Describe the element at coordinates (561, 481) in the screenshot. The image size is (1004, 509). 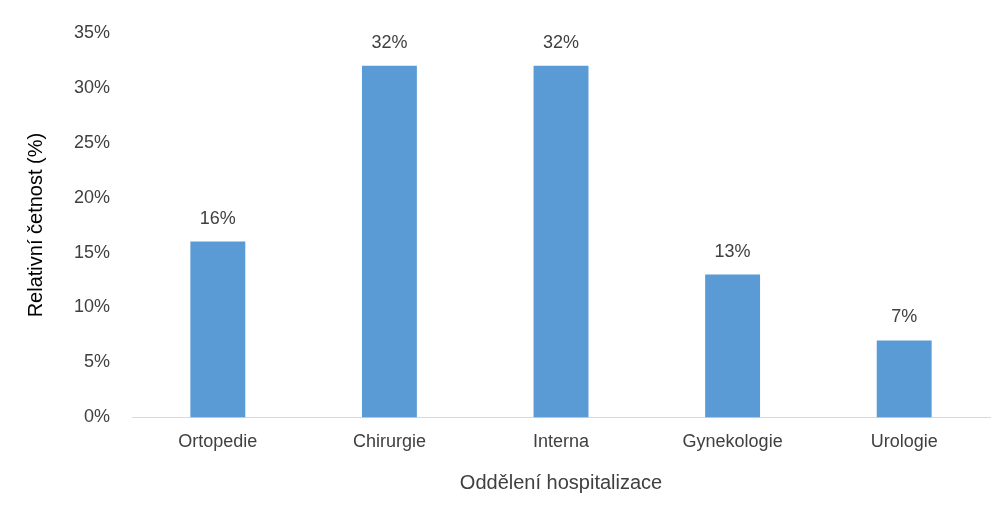
I see `x-axis-title: Oddělení hospitalizace` at that location.